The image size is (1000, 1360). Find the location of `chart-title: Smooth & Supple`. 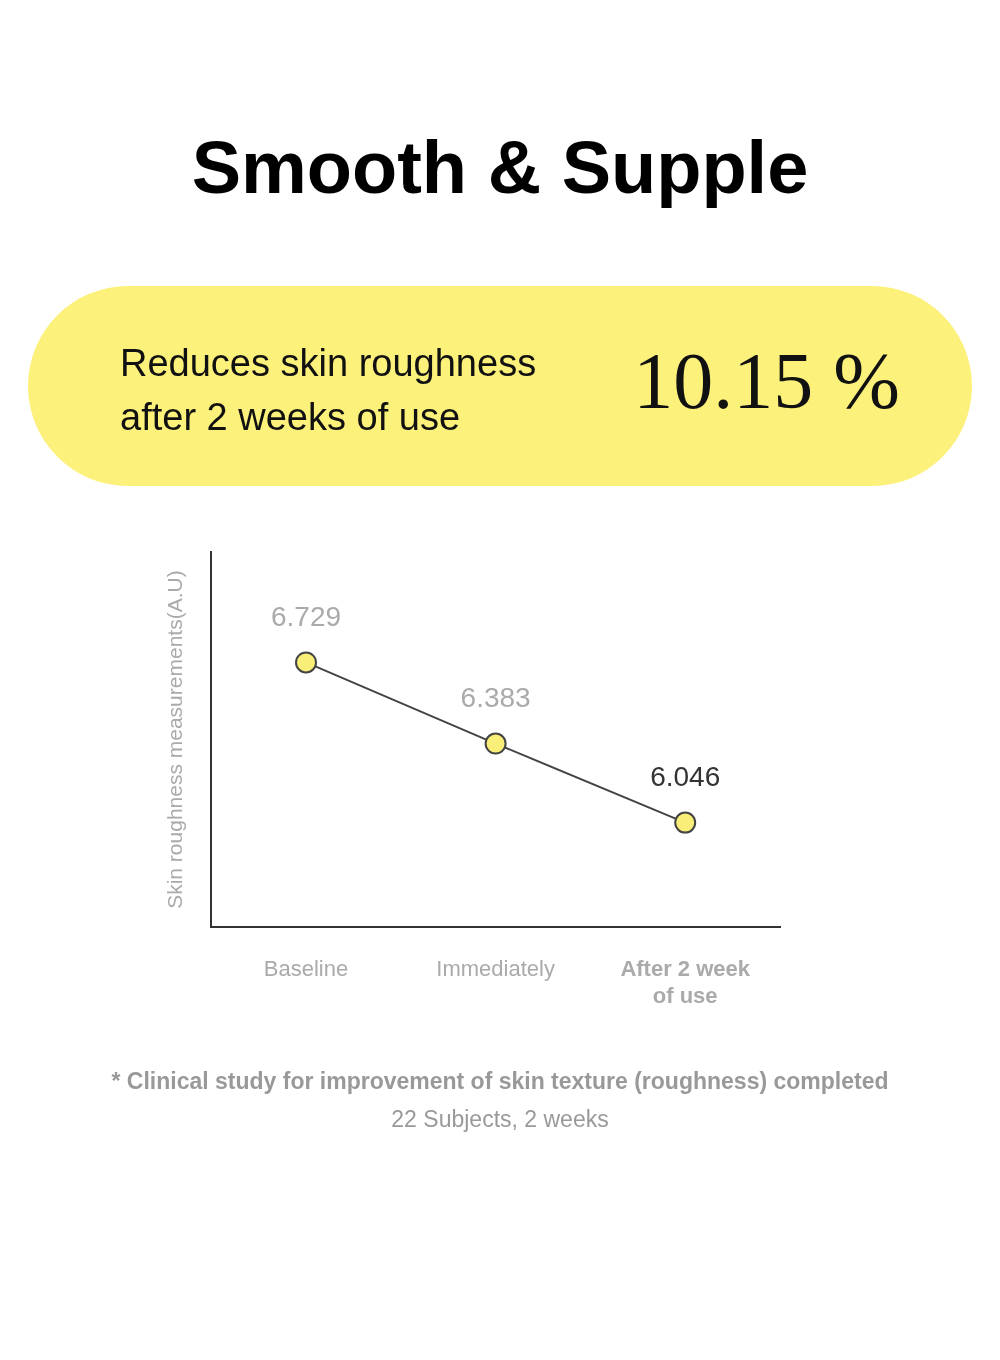

chart-title: Smooth & Supple is located at coordinates (500, 167).